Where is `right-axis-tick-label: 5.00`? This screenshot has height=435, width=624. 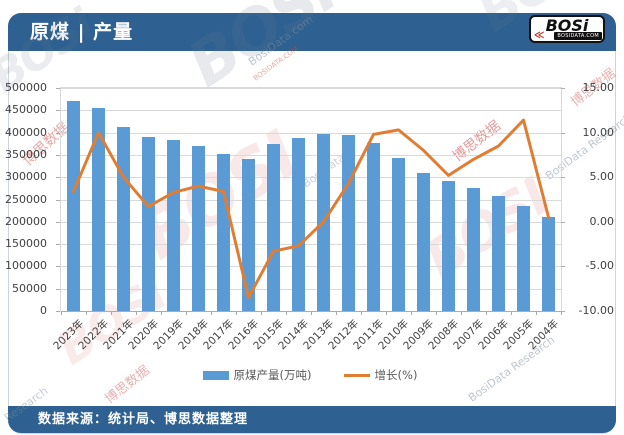 right-axis-tick-label: 5.00 is located at coordinates (602, 176).